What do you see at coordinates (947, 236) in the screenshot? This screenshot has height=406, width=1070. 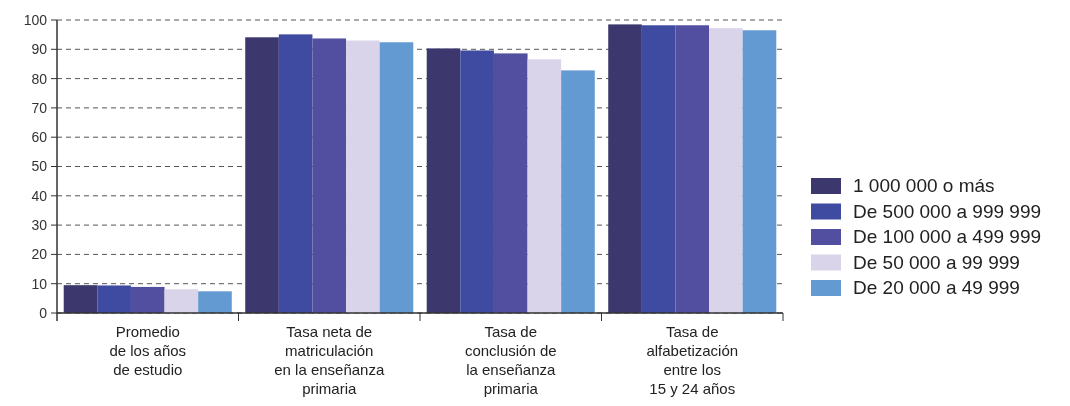 I see `legend-label: De 100 000 a 499 999` at bounding box center [947, 236].